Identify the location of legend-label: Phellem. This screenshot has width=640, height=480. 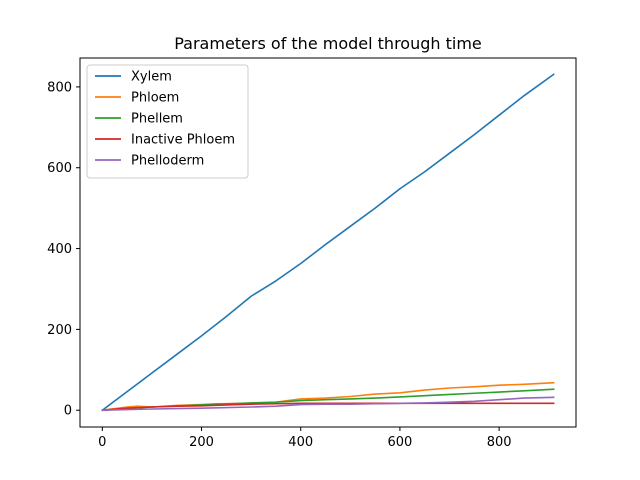
(157, 119).